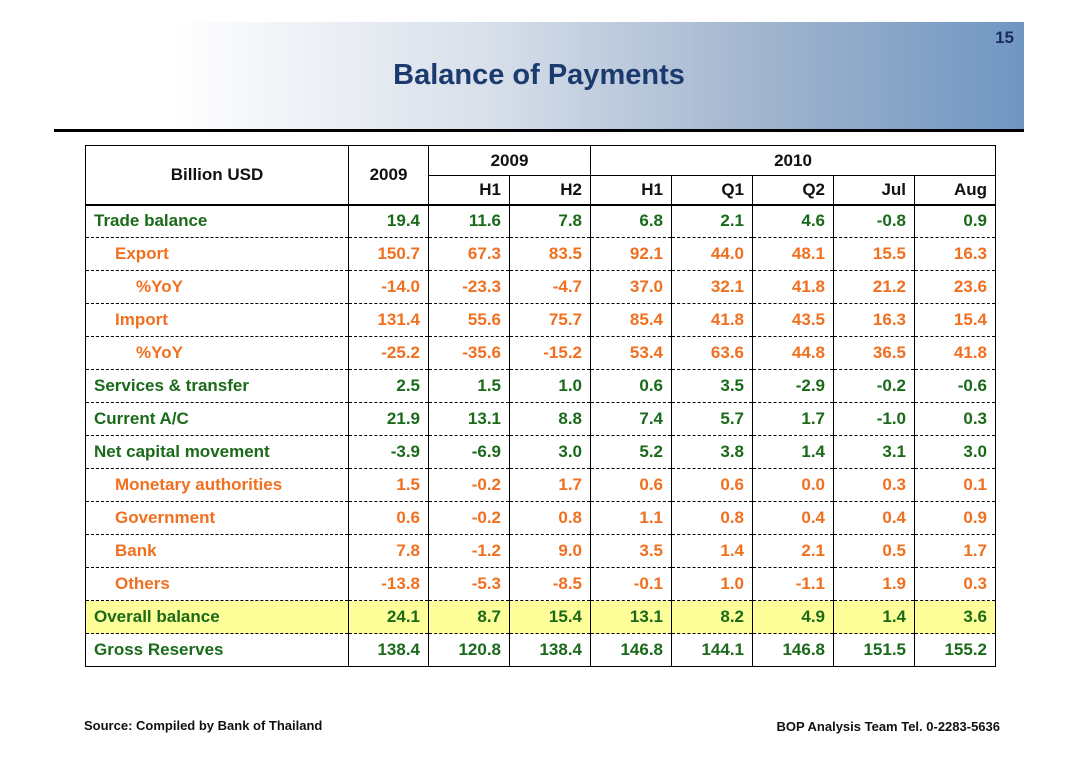  Describe the element at coordinates (712, 190) in the screenshot. I see `column-header-period: Q1` at that location.